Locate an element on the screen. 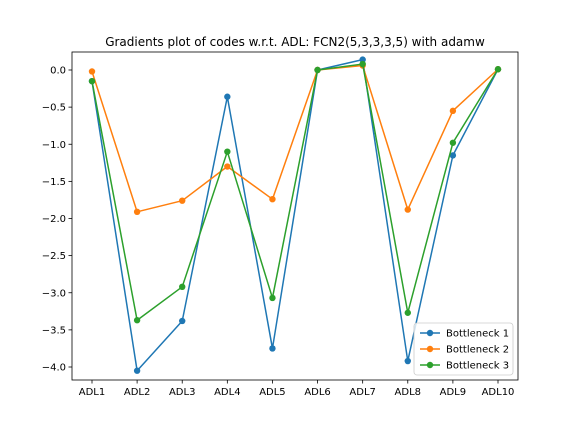 The image size is (576, 432). y-tick-label: −3.0 is located at coordinates (54, 293).